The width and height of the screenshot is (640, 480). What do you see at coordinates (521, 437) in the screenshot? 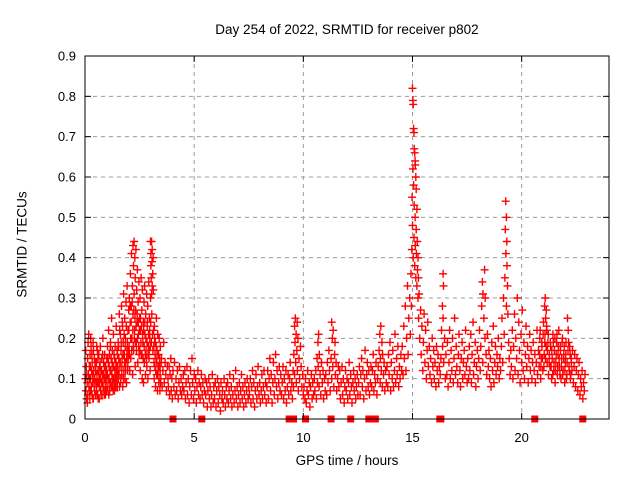
I see `x-tick-label: 20` at bounding box center [521, 437].